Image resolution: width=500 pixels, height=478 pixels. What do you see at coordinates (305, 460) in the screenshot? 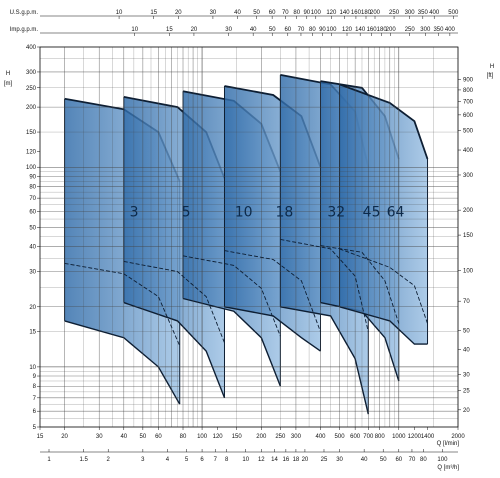
I see `q-m3h-tick-label-20: 20` at bounding box center [305, 460].